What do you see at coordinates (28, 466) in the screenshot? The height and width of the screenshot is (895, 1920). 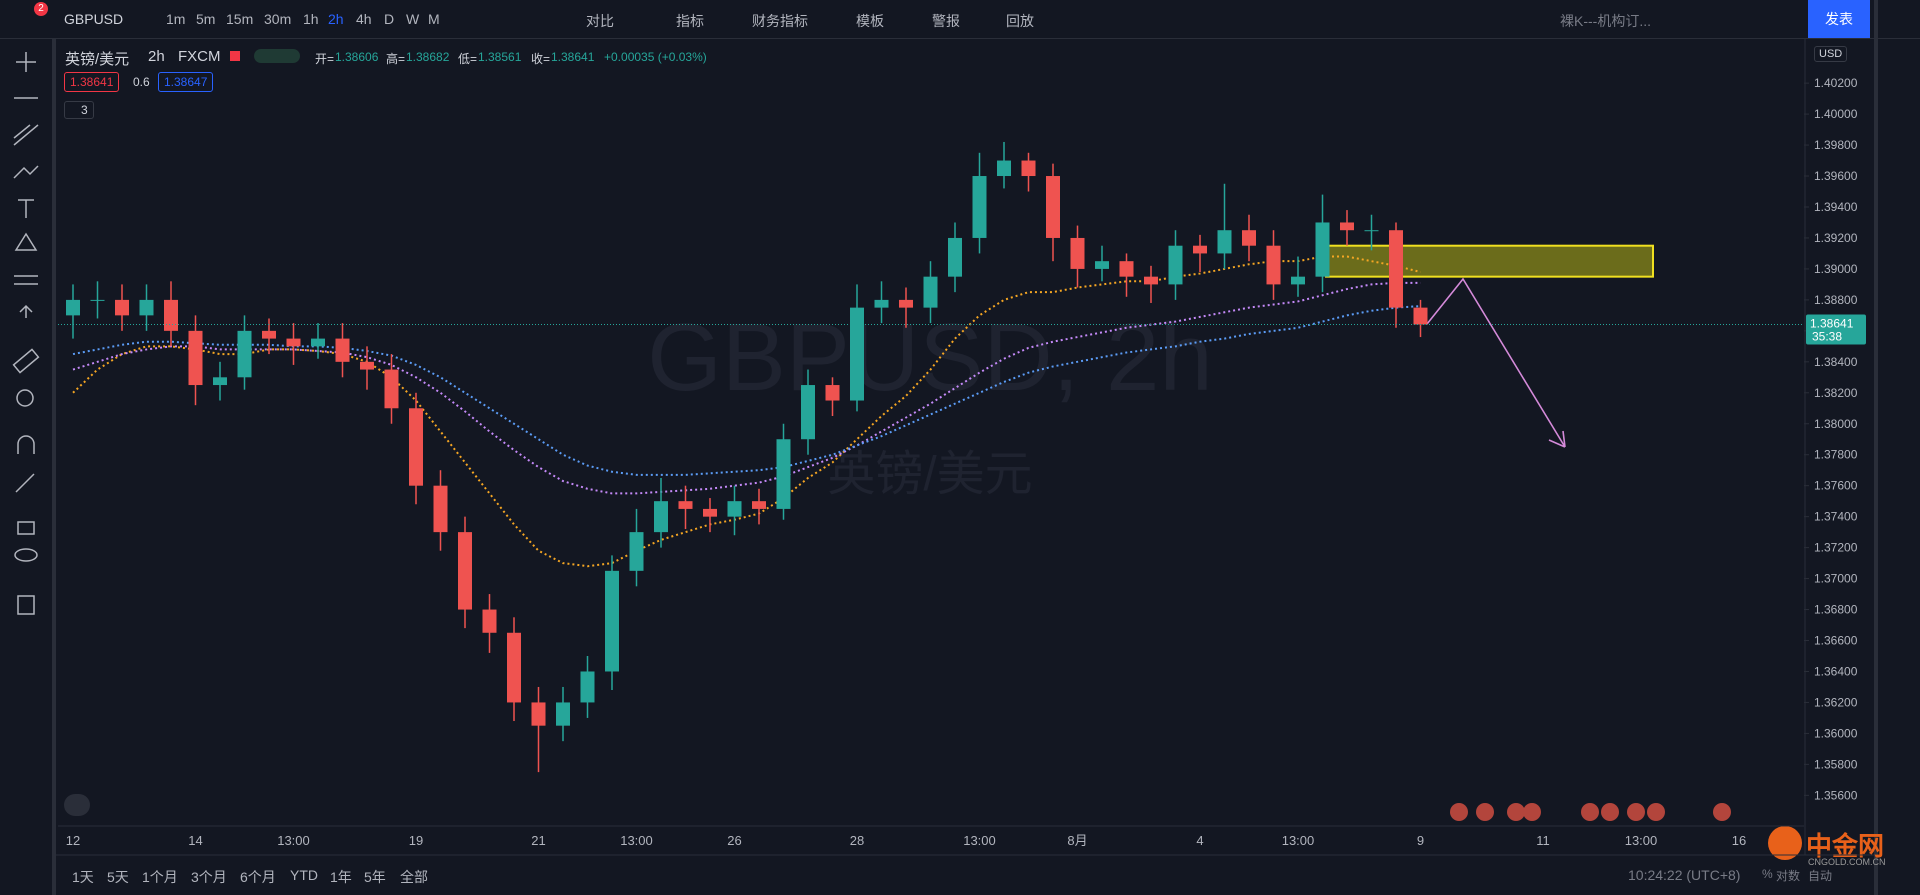 I see `left-toolbar` at bounding box center [28, 466].